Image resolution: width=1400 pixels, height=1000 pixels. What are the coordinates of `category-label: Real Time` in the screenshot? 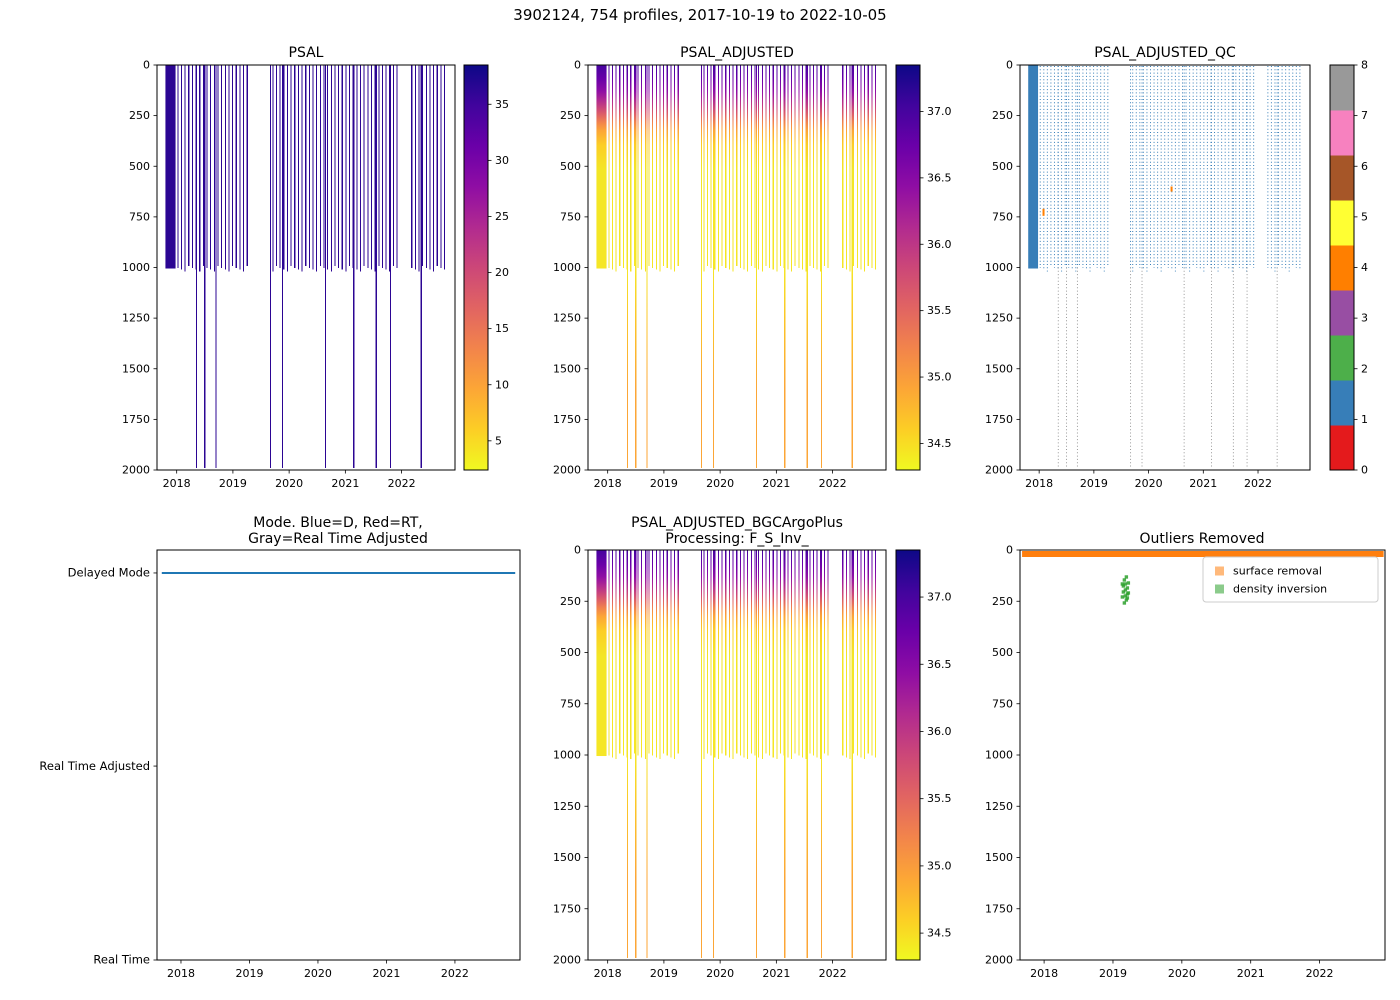 It's located at (121, 960).